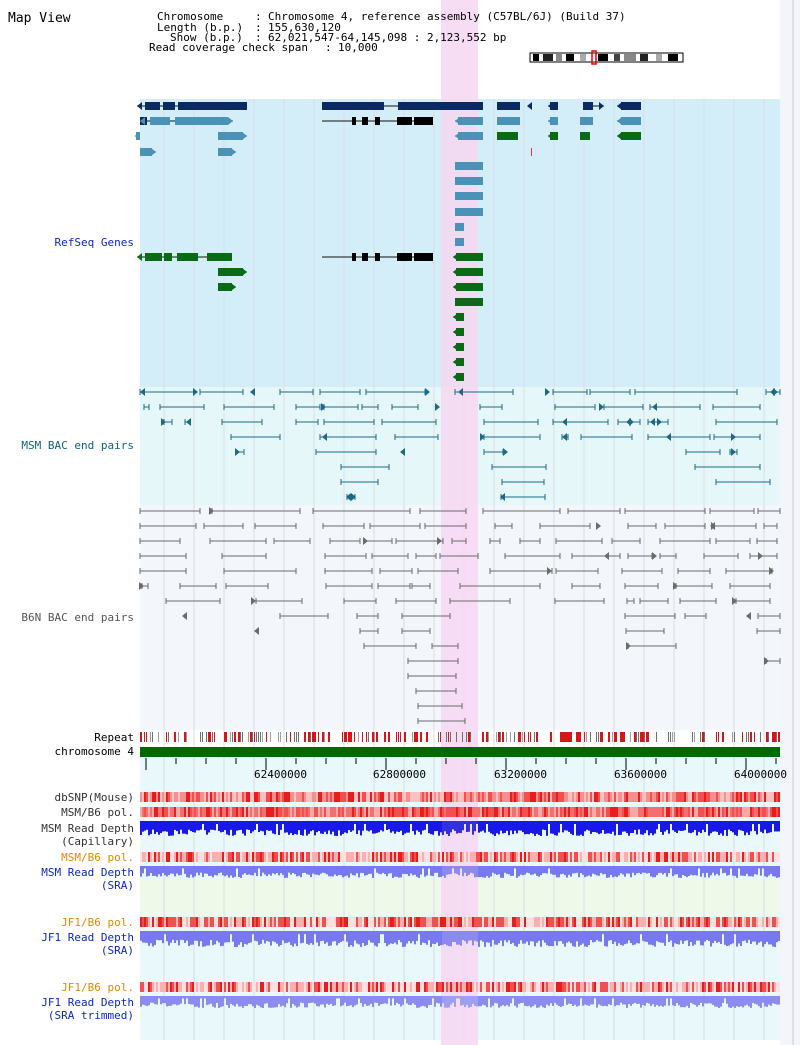 This screenshot has height=1045, width=800. What do you see at coordinates (87, 872) in the screenshot?
I see `msm-depth-sra-label: MSM Read Depth` at bounding box center [87, 872].